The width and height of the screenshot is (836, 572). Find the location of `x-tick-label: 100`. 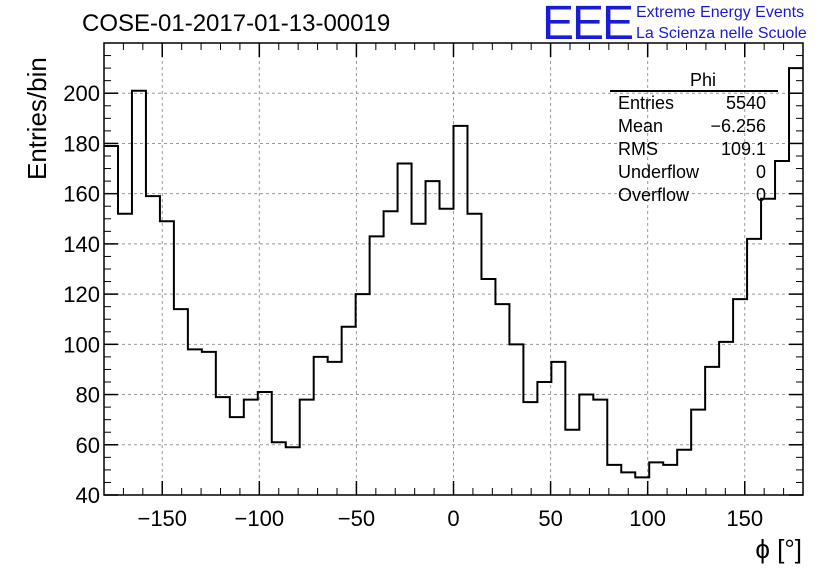

x-tick-label: 100 is located at coordinates (647, 518).